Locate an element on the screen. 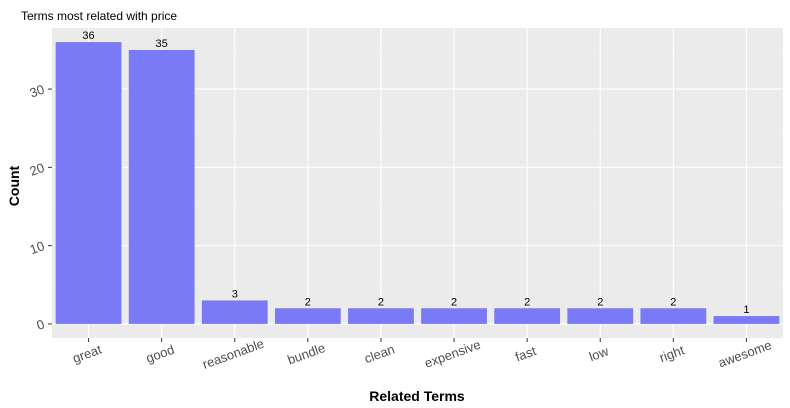  bar-label-low: 2 is located at coordinates (600, 302).